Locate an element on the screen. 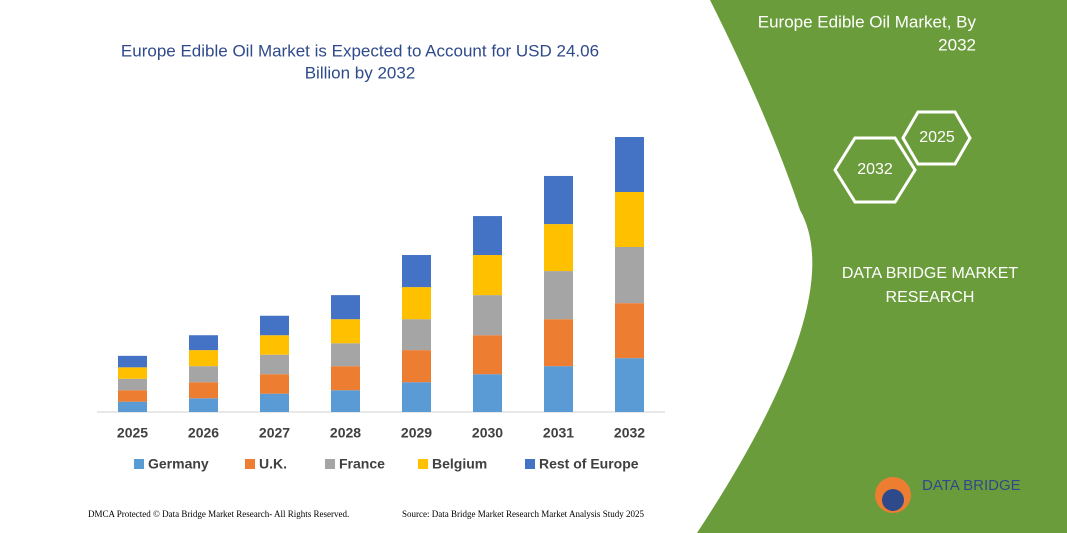 The width and height of the screenshot is (1067, 533). hex-label: 2025 is located at coordinates (937, 137).